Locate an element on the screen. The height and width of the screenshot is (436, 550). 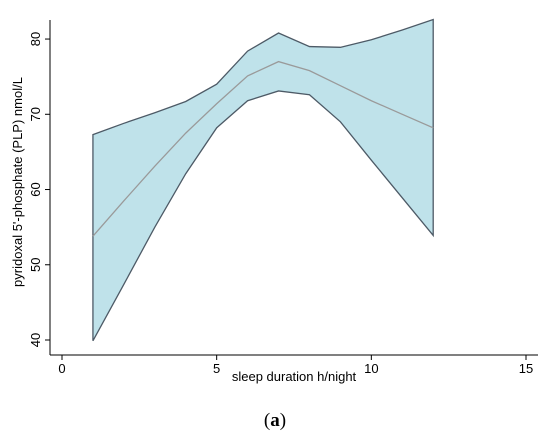
y-axis-ticks: 40 50 60 70 80 is located at coordinates (39, 189).